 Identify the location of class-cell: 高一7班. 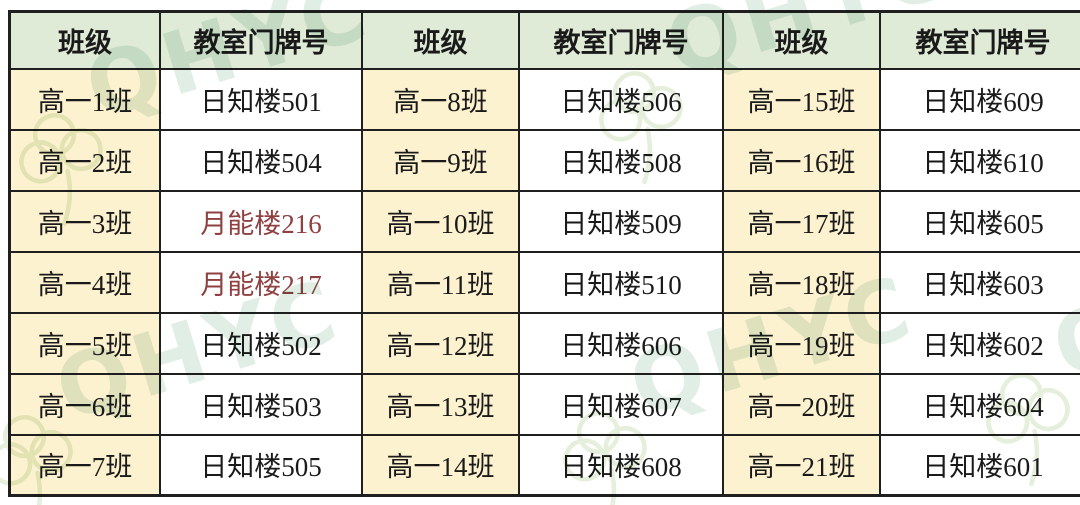
(84, 465).